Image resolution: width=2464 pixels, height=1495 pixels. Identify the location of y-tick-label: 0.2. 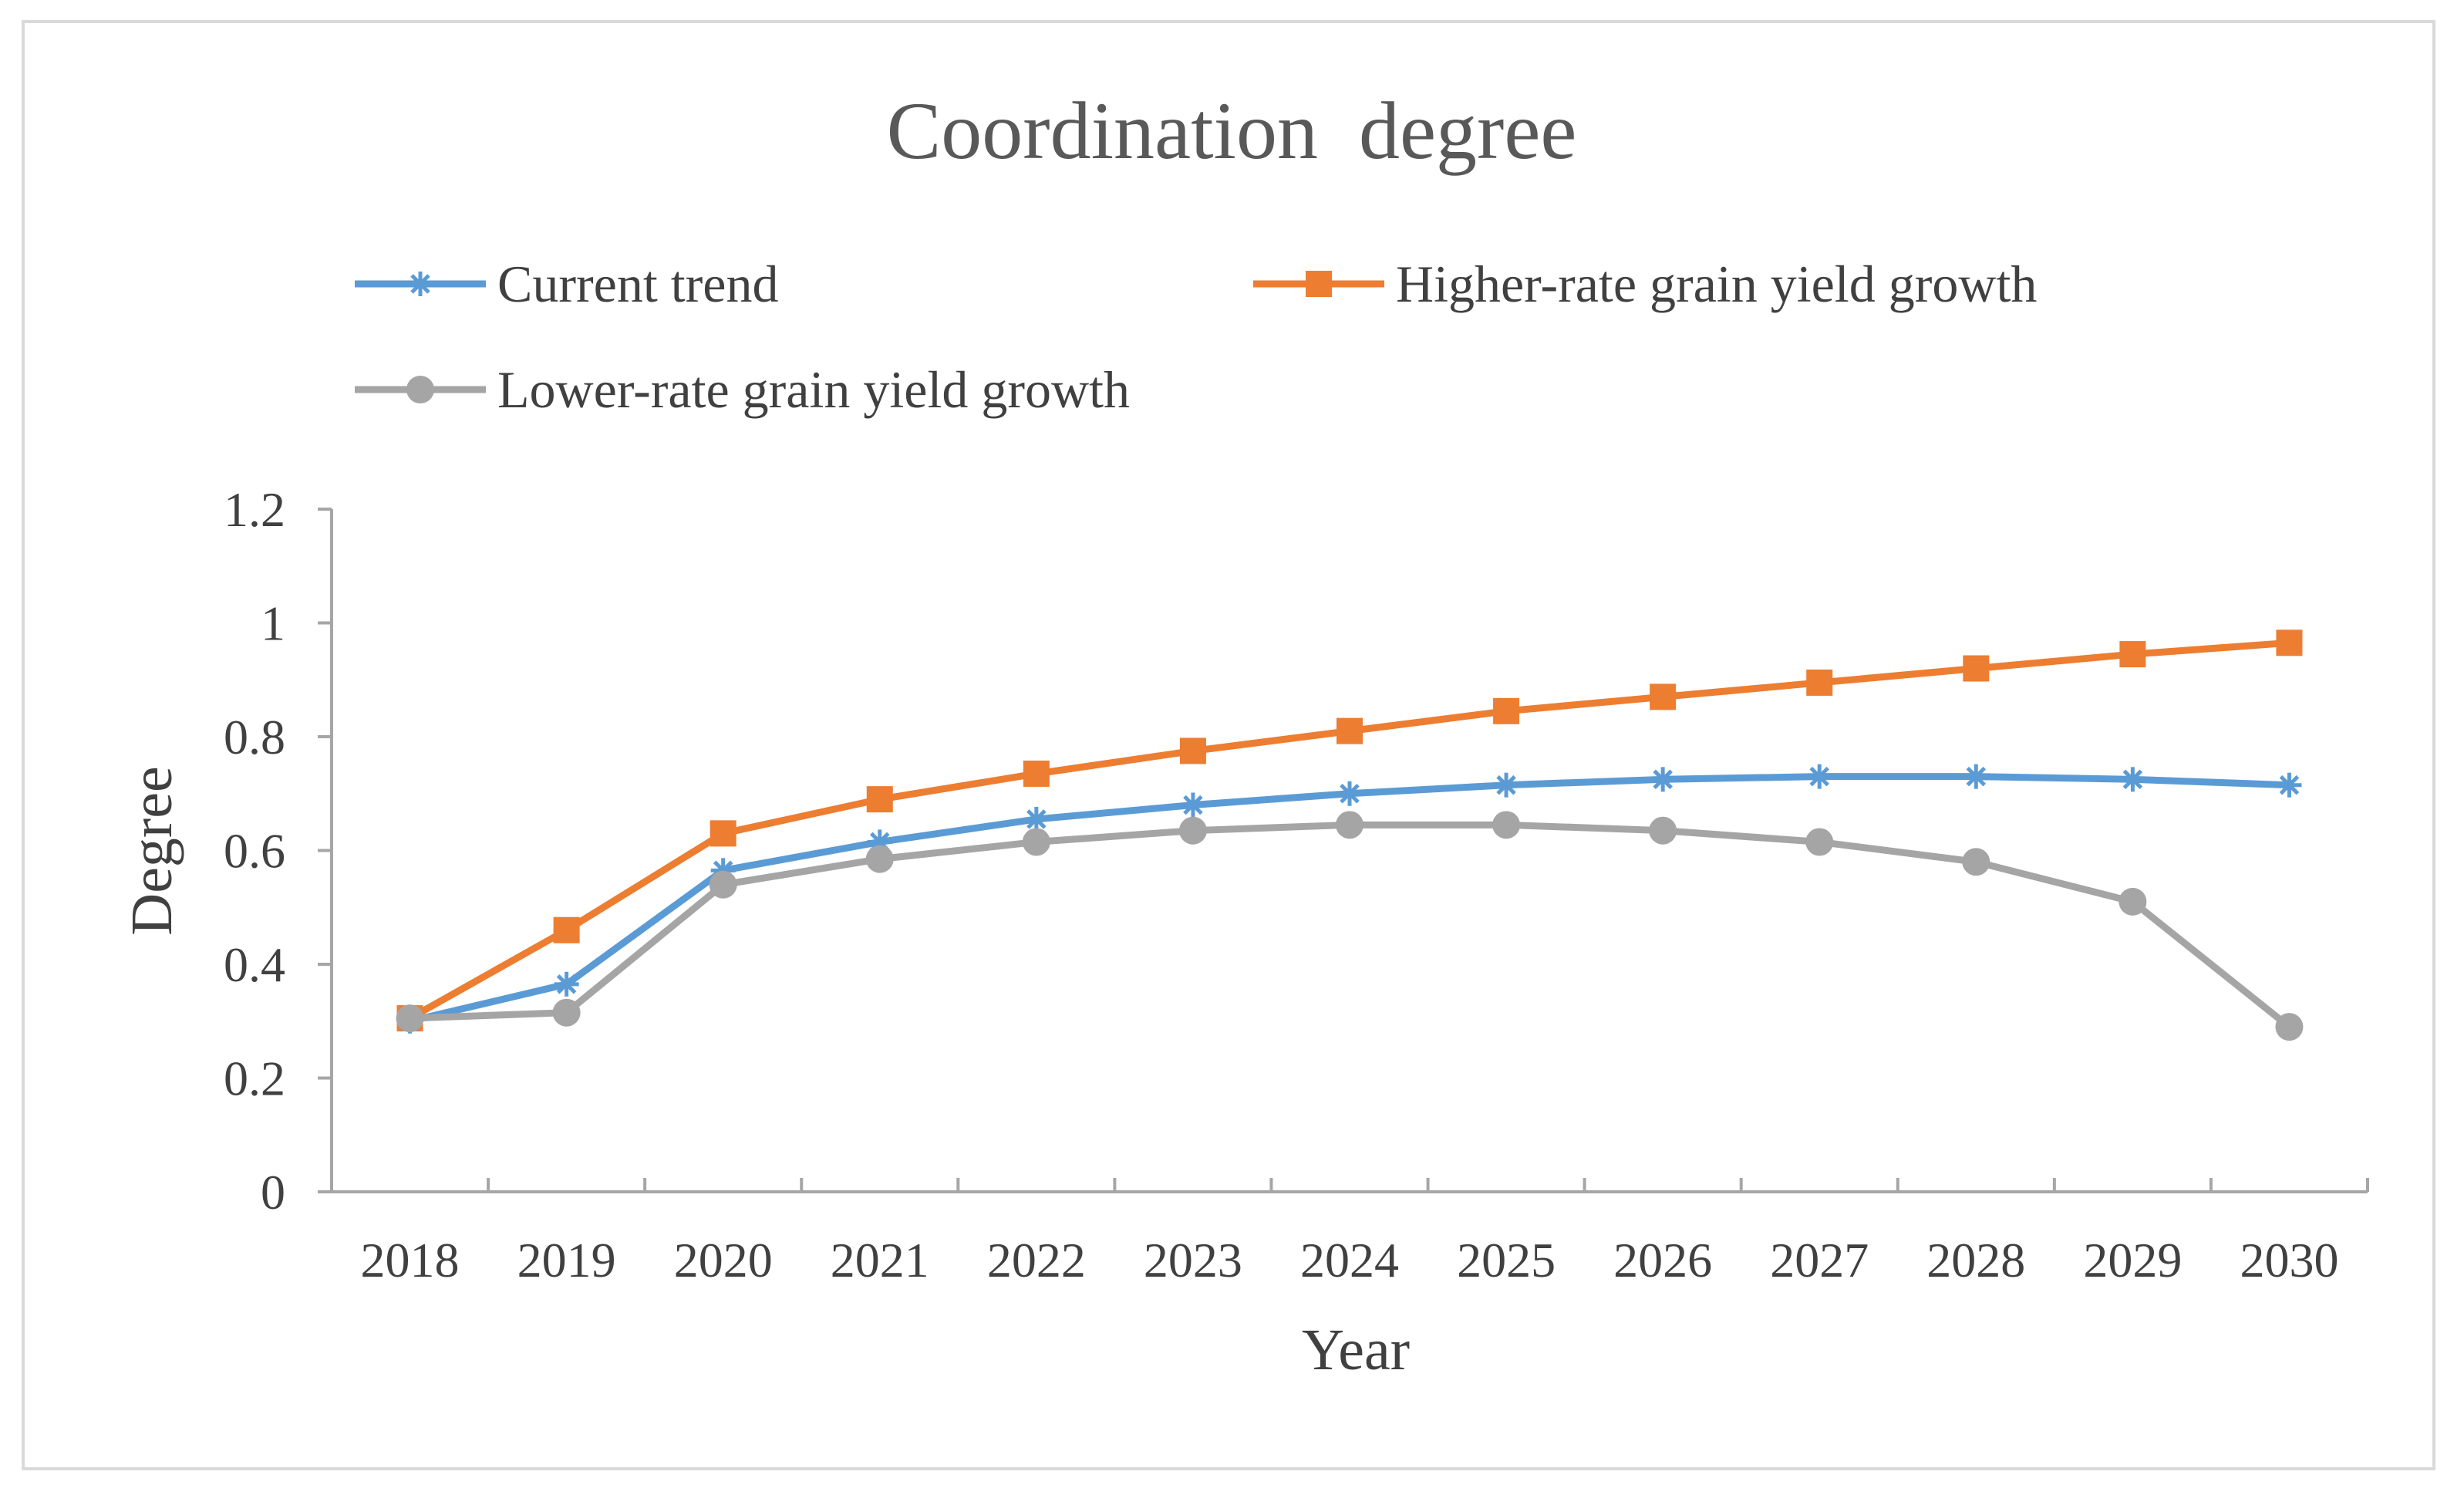
(254, 1078).